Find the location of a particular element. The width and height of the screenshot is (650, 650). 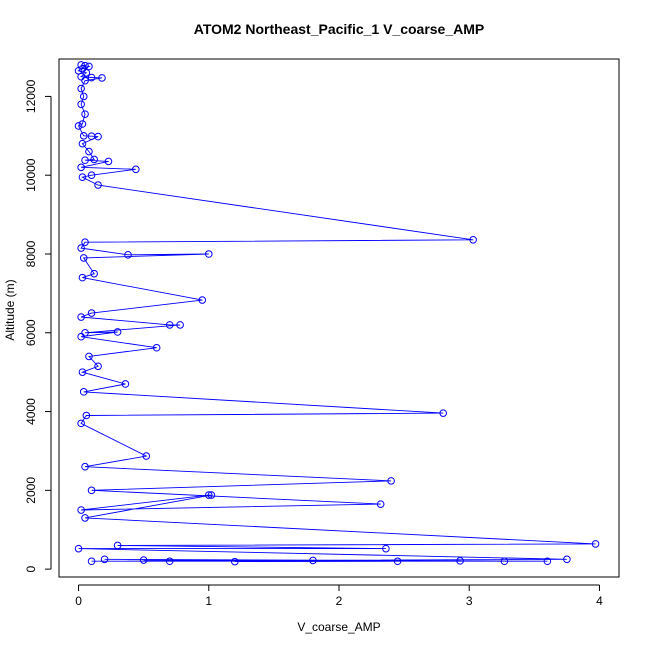

x-axis: 0 1 2 3 4 is located at coordinates (339, 596).